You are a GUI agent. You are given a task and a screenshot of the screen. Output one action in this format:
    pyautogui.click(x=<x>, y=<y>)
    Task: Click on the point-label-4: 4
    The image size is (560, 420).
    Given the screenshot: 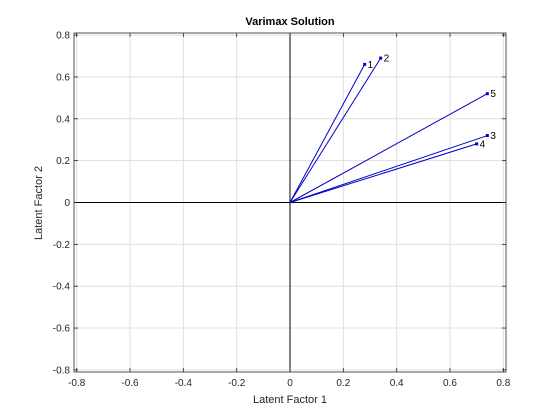 What is the action you would take?
    pyautogui.click(x=483, y=144)
    